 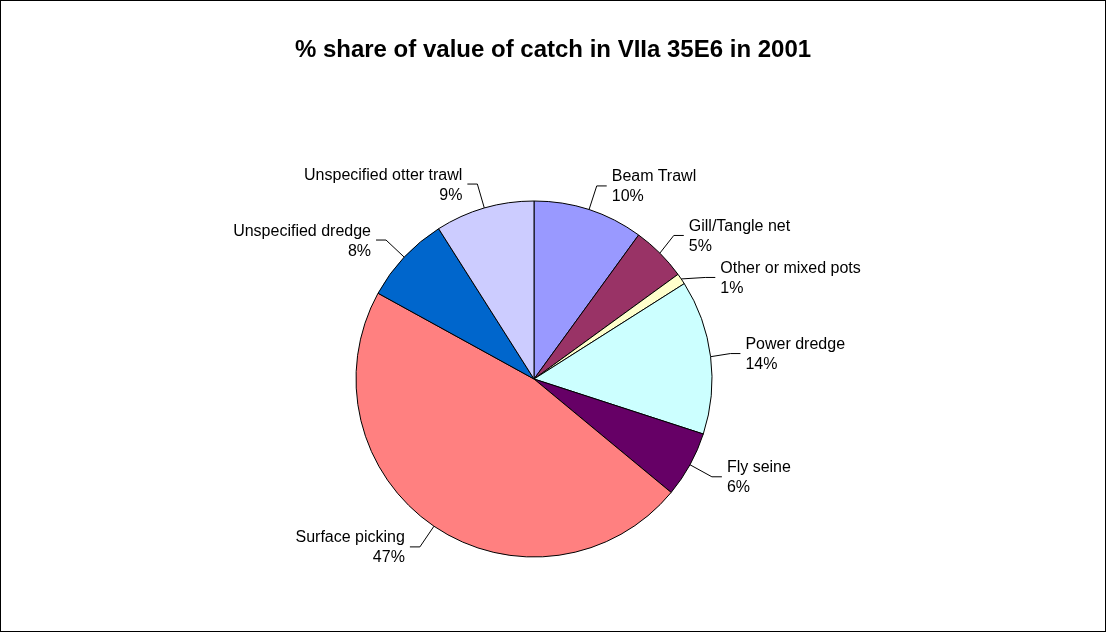 What do you see at coordinates (795, 344) in the screenshot?
I see `slice-label: Power dredge` at bounding box center [795, 344].